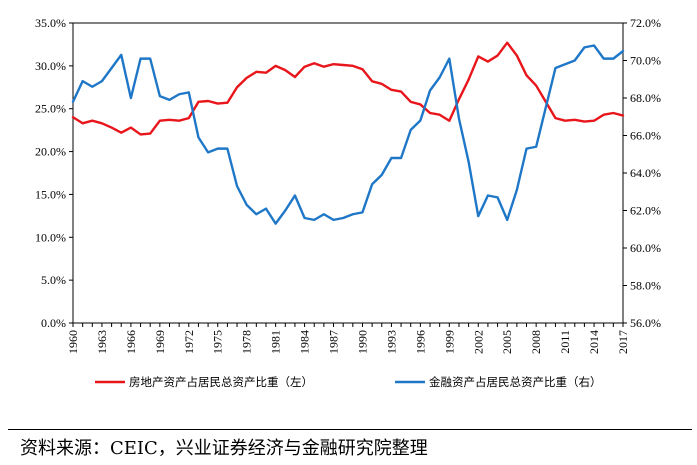 This screenshot has height=465, width=697. Describe the element at coordinates (515, 382) in the screenshot. I see `legend-label-financial: 金融资产占居民总资产比重（右）` at that location.